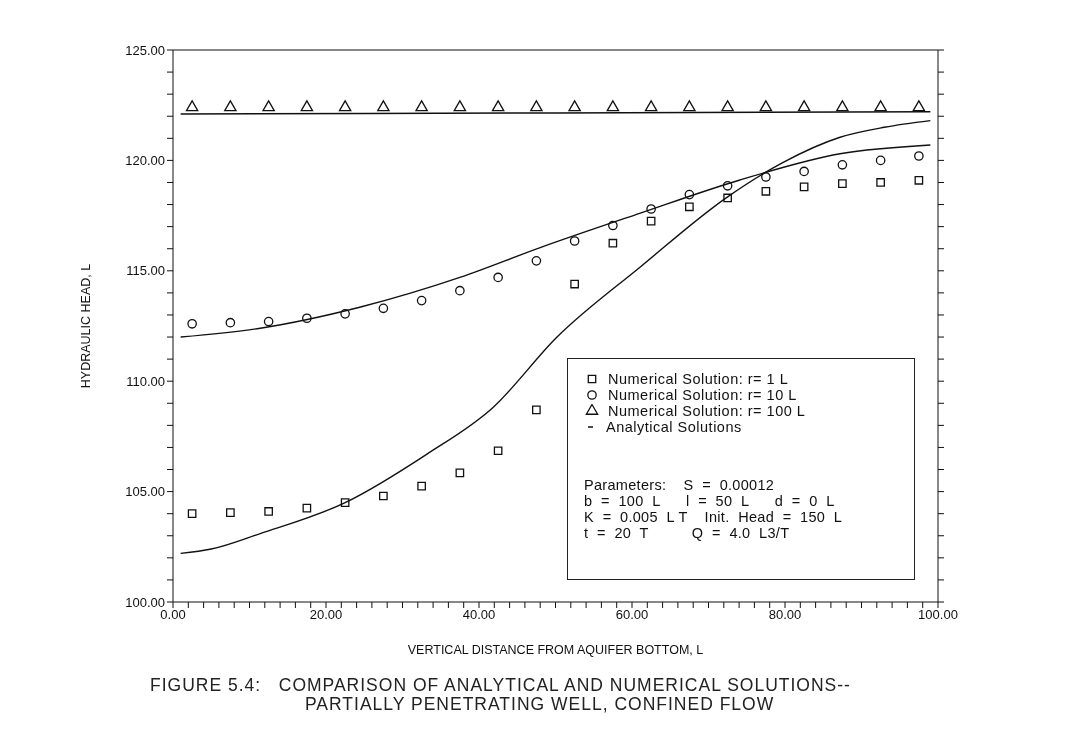  What do you see at coordinates (710, 501) in the screenshot?
I see `annotation: b = 100 L l = 50 L d = 0 L` at bounding box center [710, 501].